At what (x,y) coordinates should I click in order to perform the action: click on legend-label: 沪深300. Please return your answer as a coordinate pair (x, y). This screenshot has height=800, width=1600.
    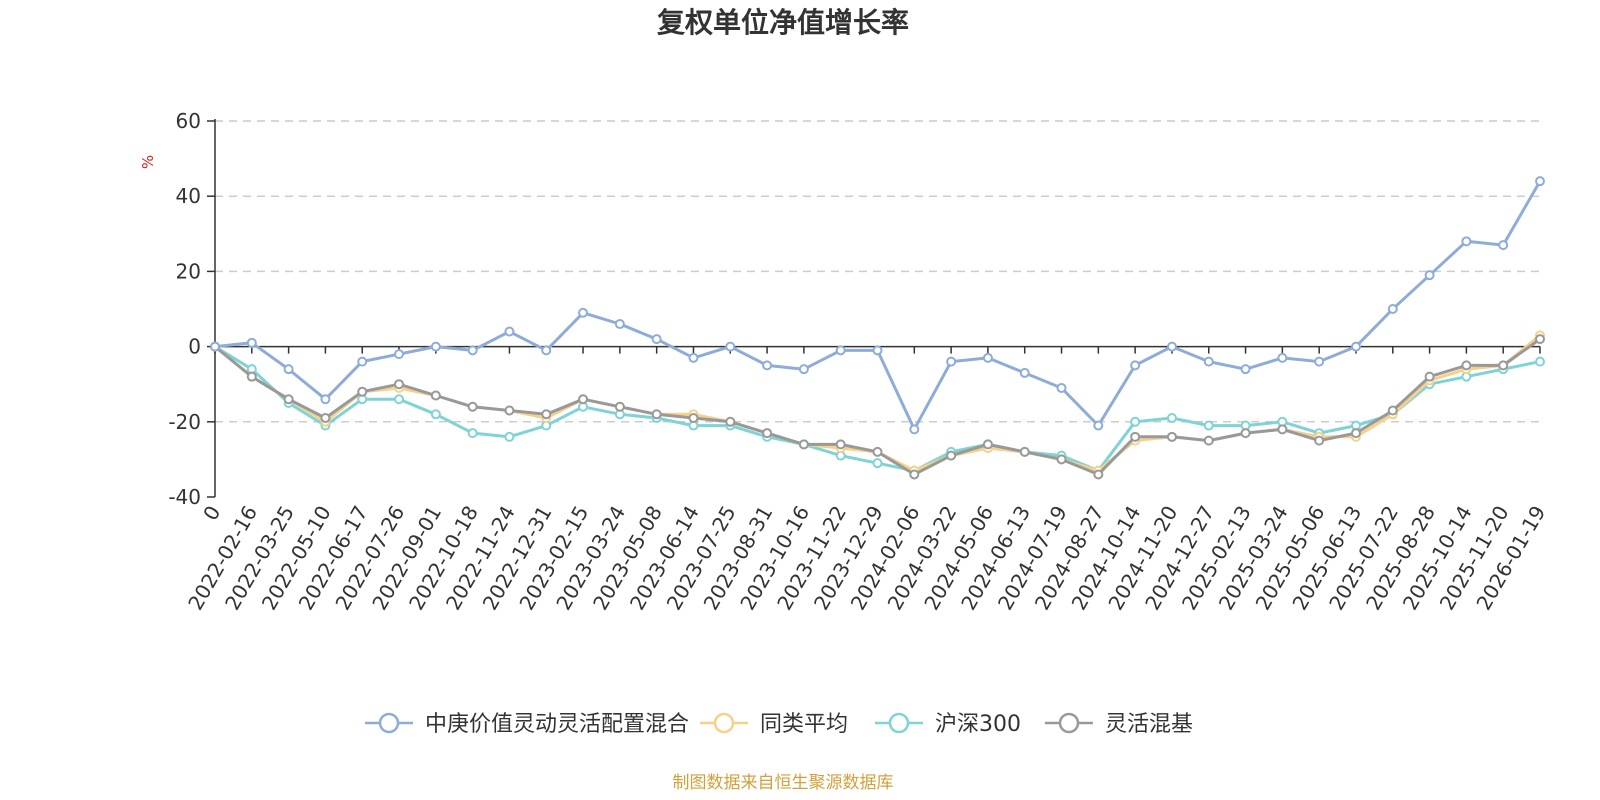
    Looking at the image, I should click on (978, 724).